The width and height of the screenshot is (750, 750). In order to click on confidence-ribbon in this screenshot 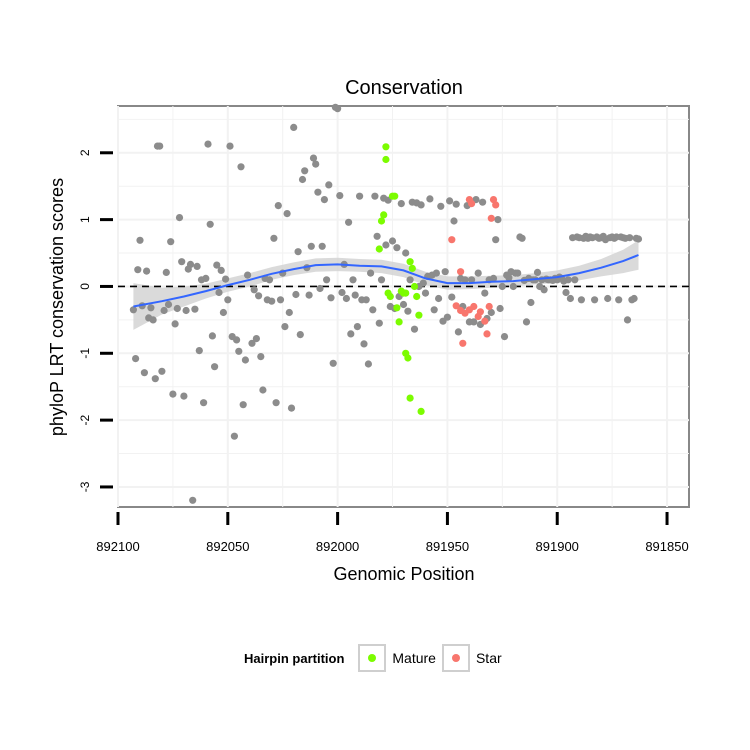, I will do `click(386, 285)`.